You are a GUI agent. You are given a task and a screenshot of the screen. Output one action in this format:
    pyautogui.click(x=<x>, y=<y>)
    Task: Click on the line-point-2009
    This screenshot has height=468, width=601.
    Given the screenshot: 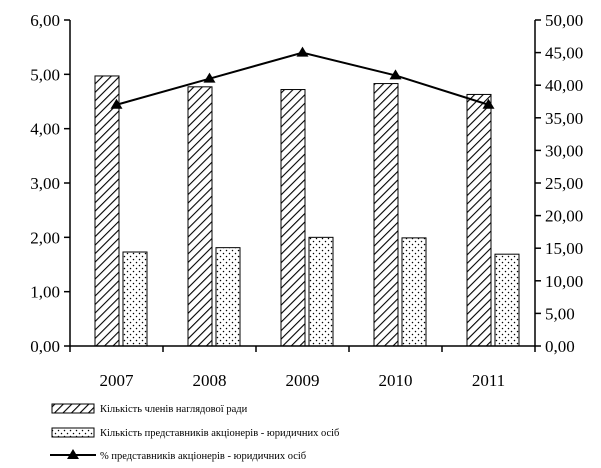 What is the action you would take?
    pyautogui.click(x=302, y=51)
    